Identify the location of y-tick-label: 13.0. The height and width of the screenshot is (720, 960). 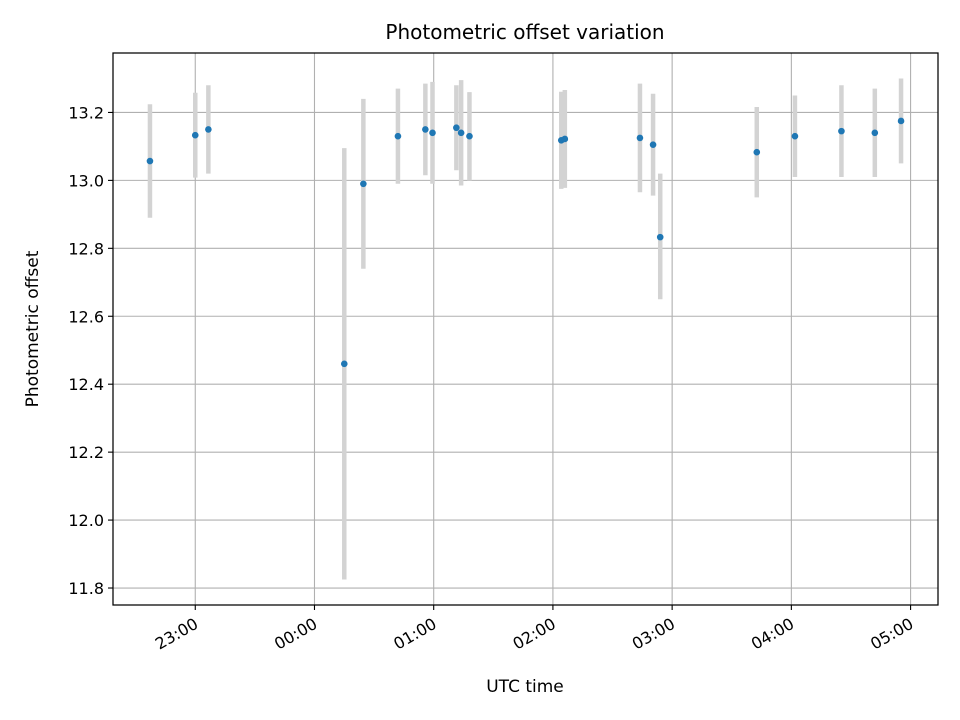
(86, 180).